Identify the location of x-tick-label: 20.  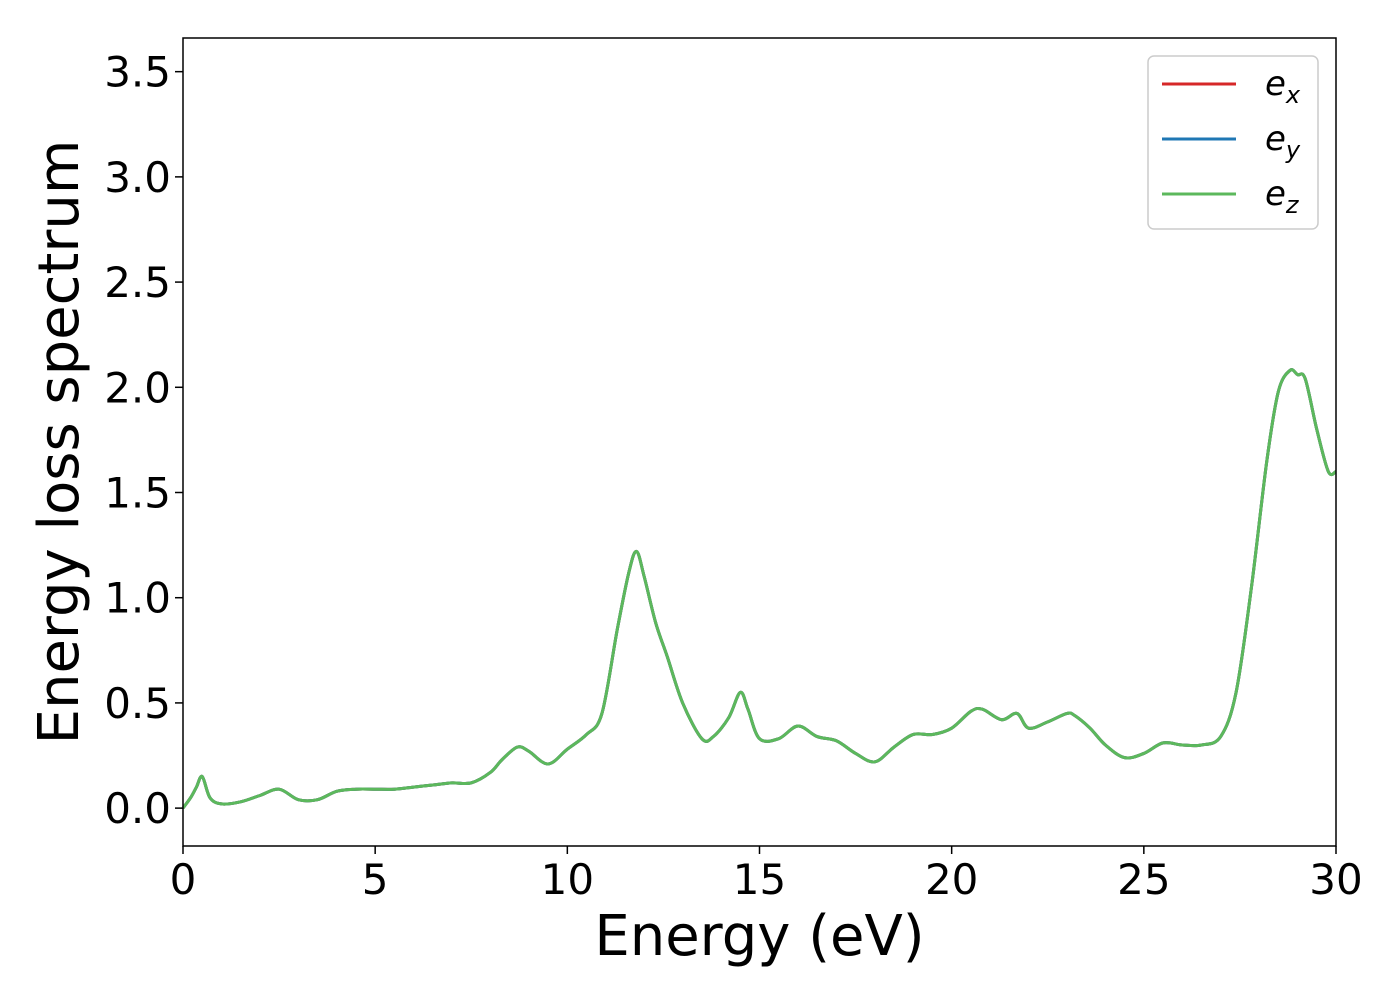
(951, 879).